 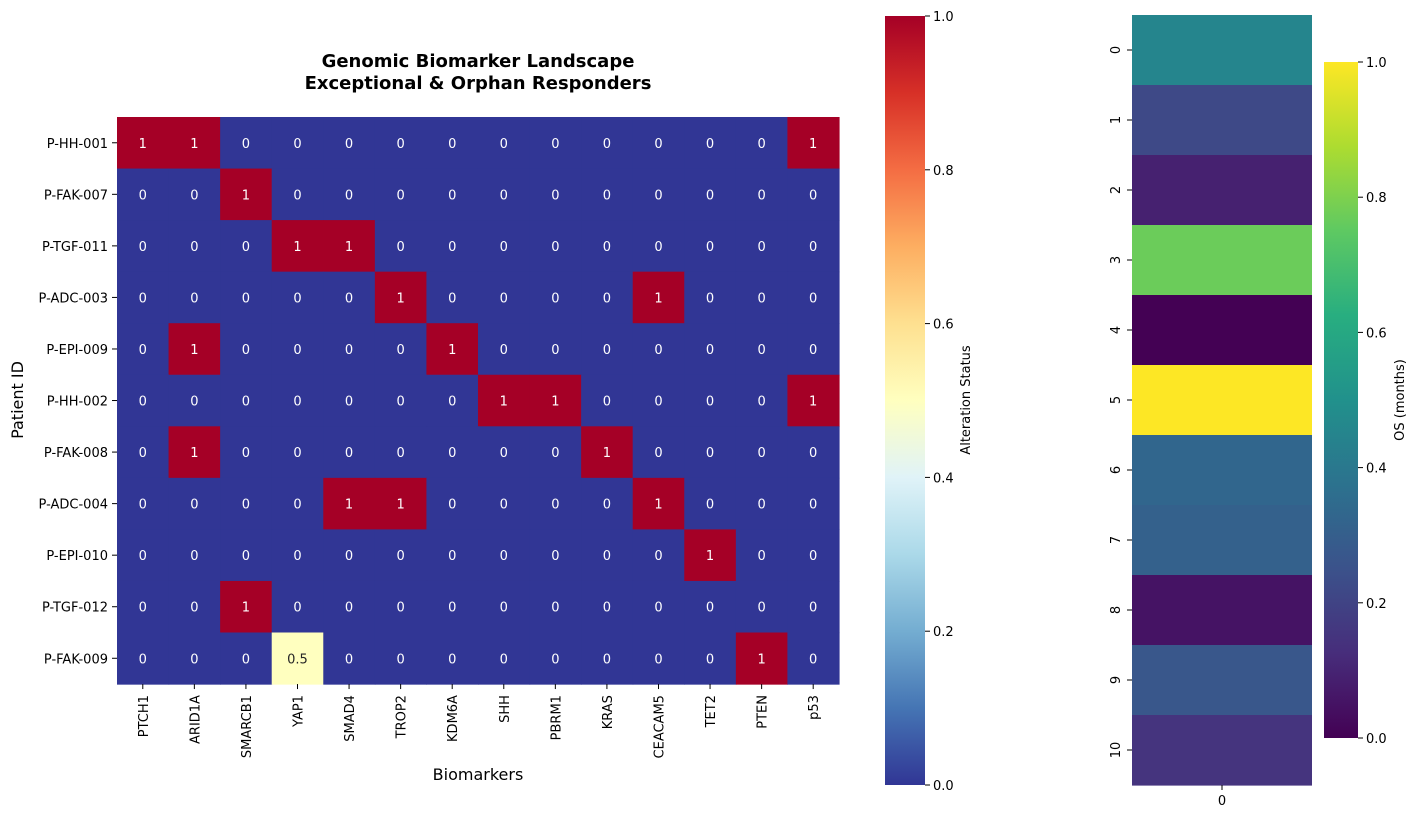 What do you see at coordinates (1376, 469) in the screenshot?
I see `os-colorbar-tick-label: 0.4` at bounding box center [1376, 469].